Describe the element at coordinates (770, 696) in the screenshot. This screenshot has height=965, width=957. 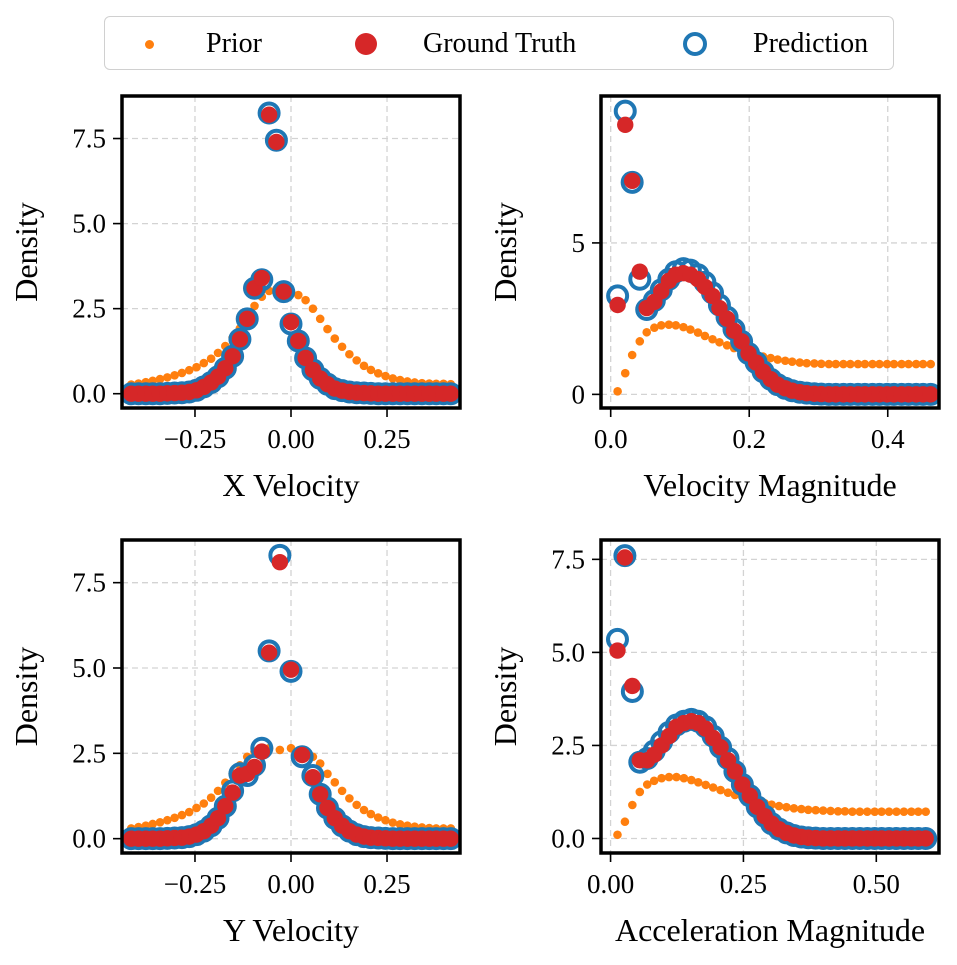
I see `axes-frame` at that location.